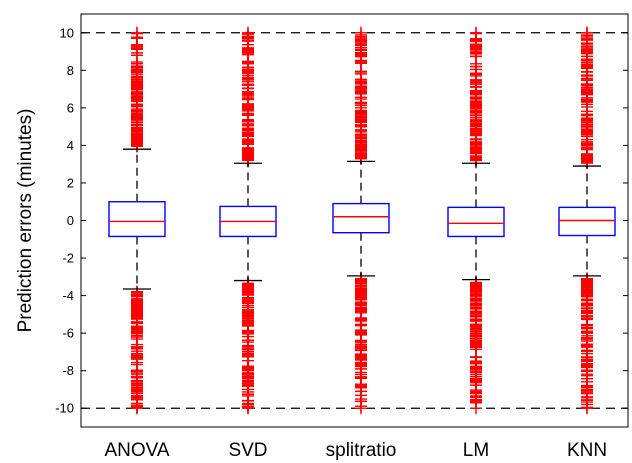 The width and height of the screenshot is (632, 463). I want to click on y-tick-label: 8, so click(70, 70).